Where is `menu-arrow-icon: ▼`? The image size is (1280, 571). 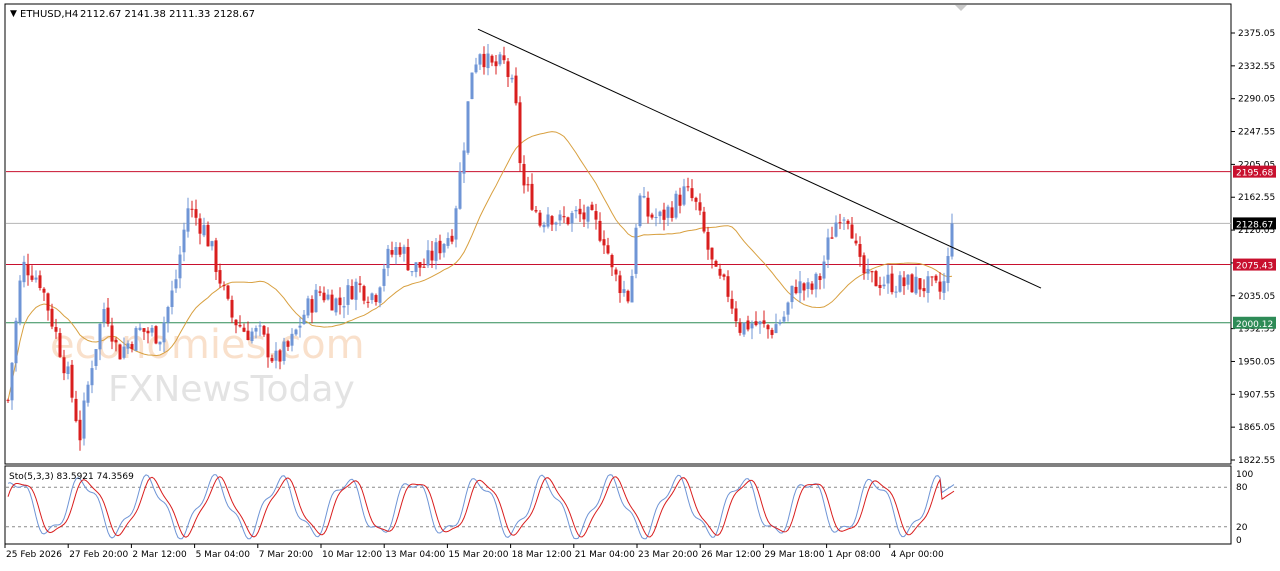 menu-arrow-icon: ▼ is located at coordinates (13, 14).